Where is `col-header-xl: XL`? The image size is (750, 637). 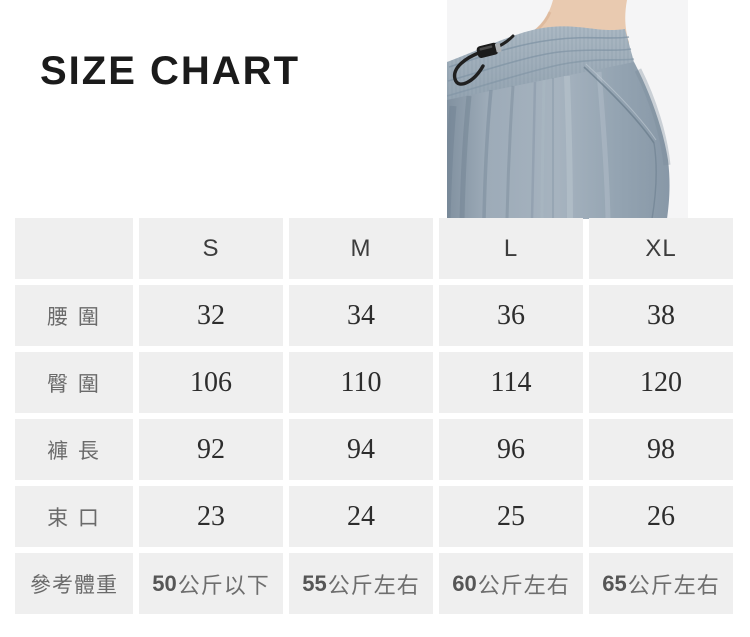
col-header-xl: XL is located at coordinates (661, 248).